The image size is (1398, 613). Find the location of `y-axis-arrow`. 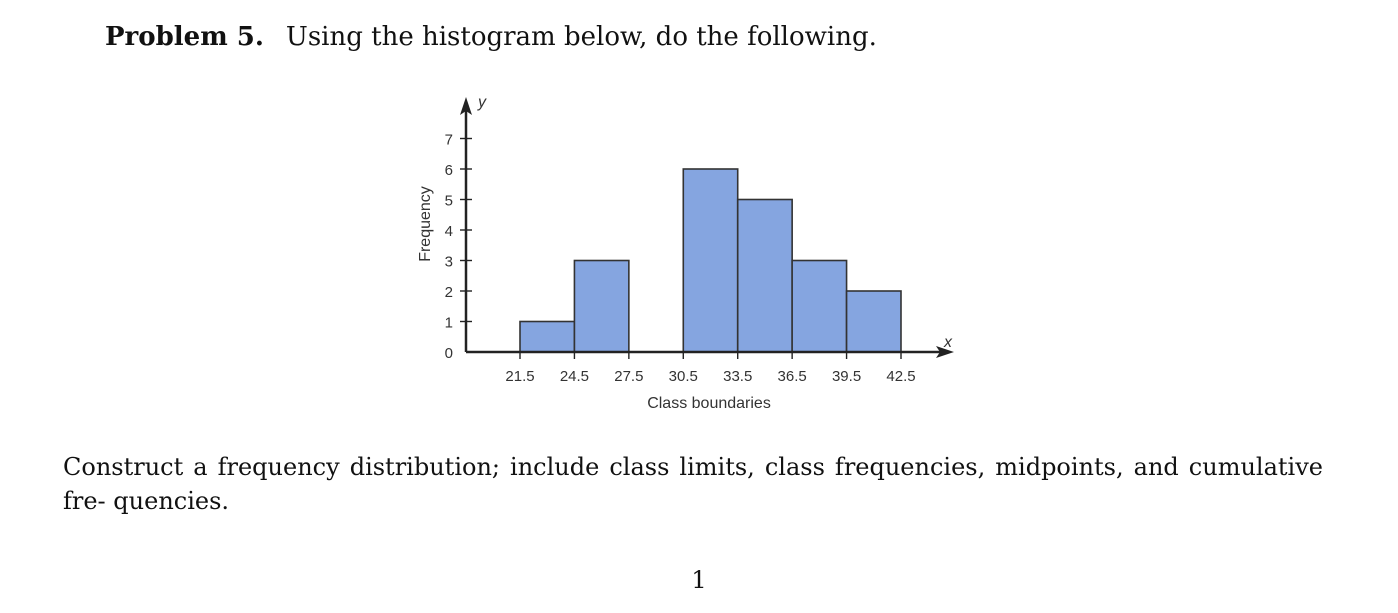

y-axis-arrow is located at coordinates (466, 106).